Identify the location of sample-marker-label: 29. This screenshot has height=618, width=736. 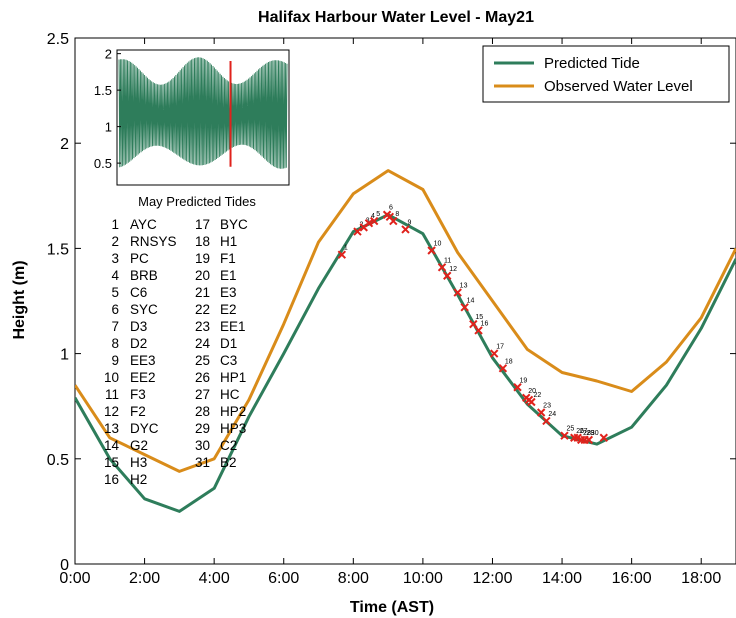
(591, 433).